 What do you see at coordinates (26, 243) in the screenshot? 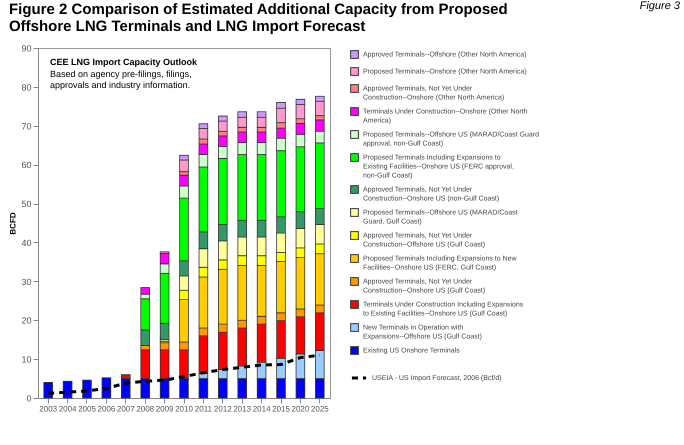
I see `y-tick-label: 40` at bounding box center [26, 243].